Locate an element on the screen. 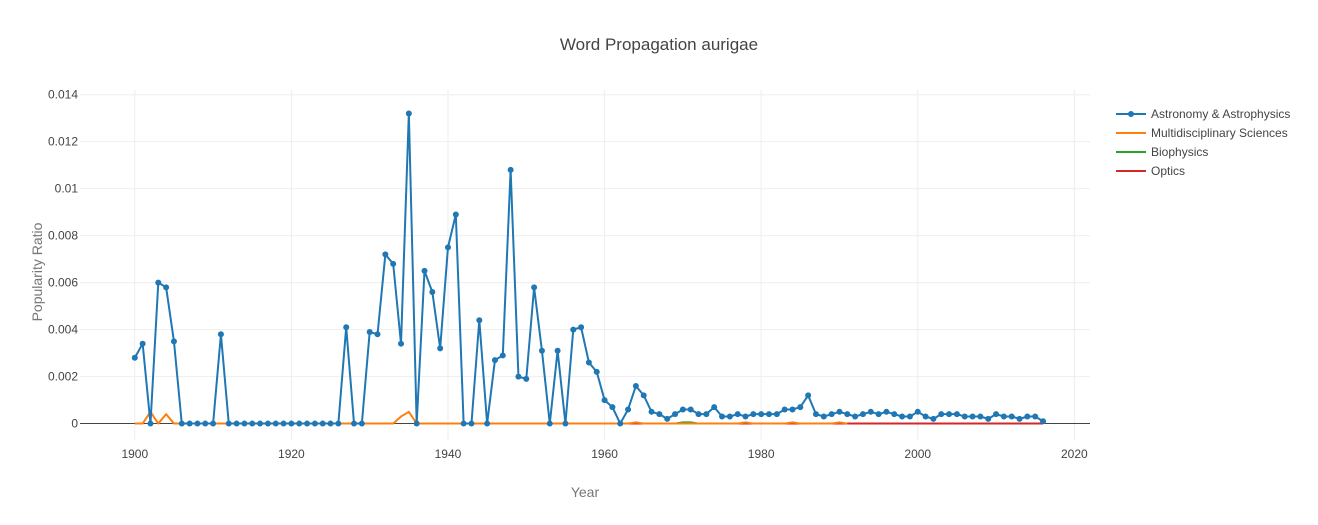  legend-item-biophysics: Biophysics is located at coordinates (1162, 152).